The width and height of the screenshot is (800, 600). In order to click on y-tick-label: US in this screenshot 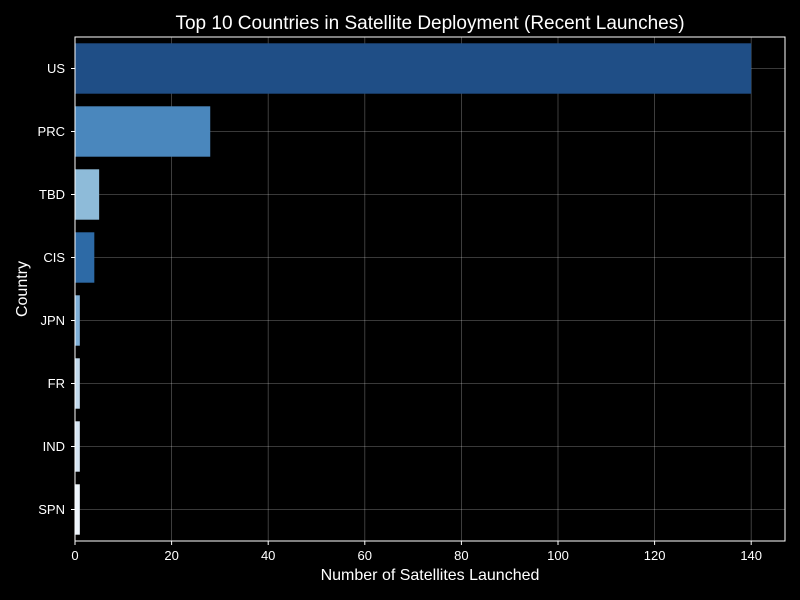, I will do `click(56, 68)`.